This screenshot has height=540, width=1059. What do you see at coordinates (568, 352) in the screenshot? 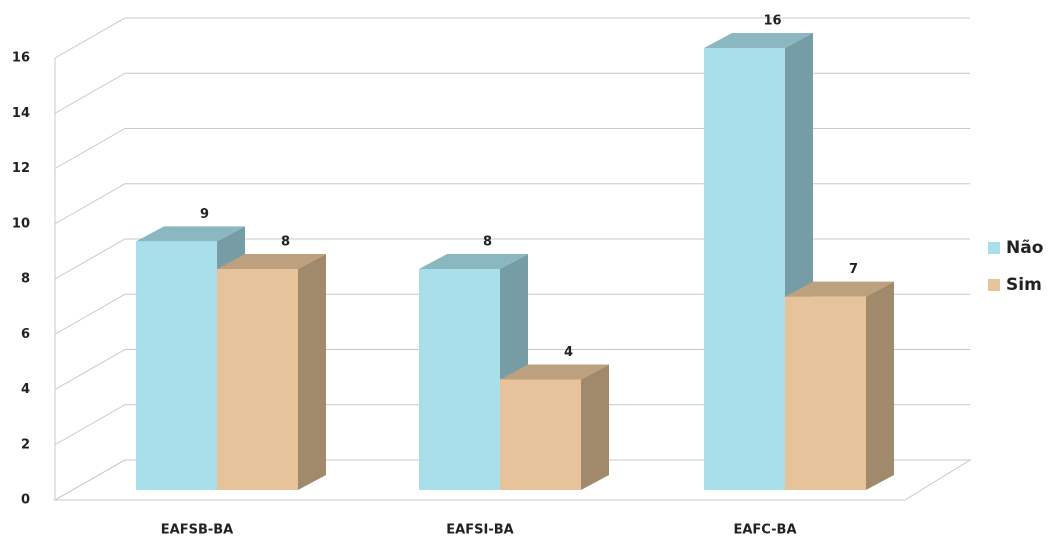
I see `value-label: 4` at bounding box center [568, 352].